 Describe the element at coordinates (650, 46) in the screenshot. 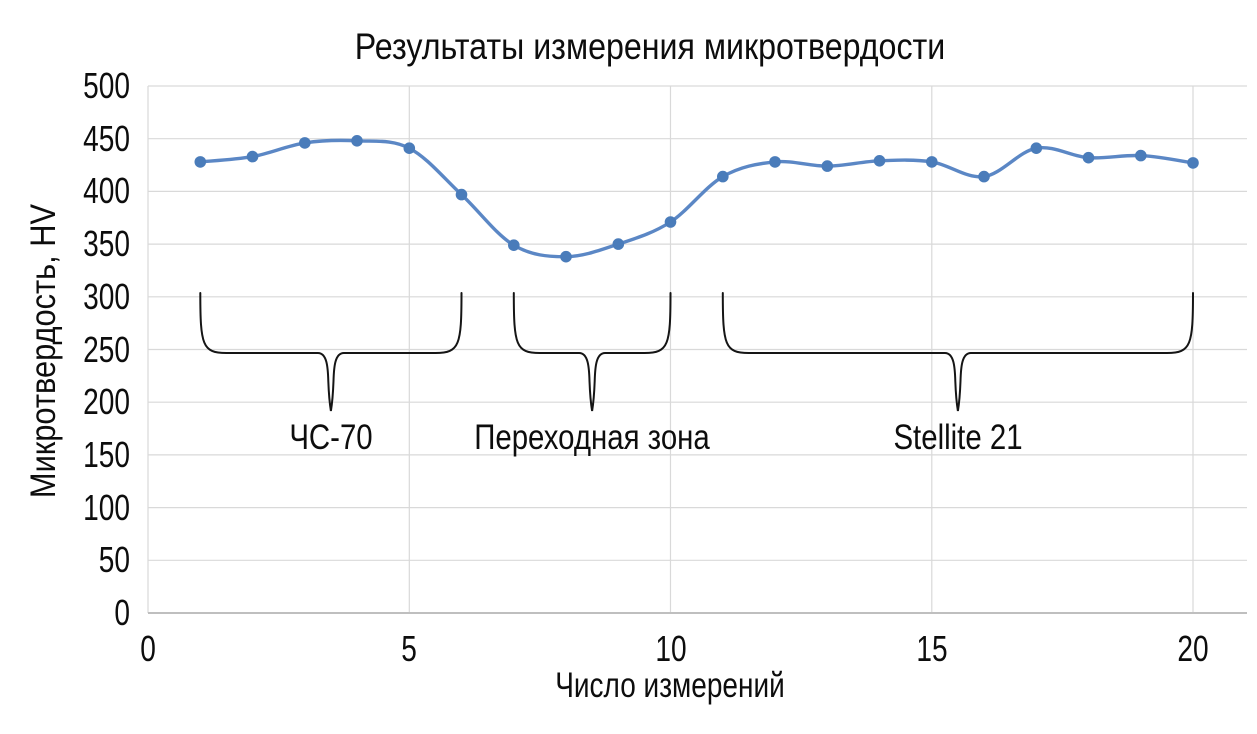

I see `chart-title: Результаты измерения микротвердости` at that location.